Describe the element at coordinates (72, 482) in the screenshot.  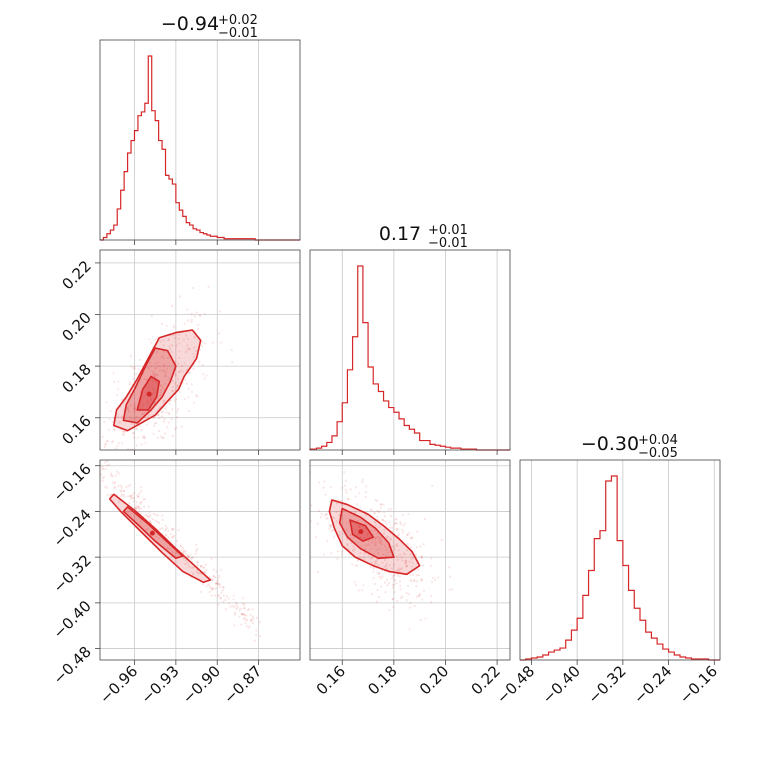
I see `y-tick-label-4: −0.16` at that location.